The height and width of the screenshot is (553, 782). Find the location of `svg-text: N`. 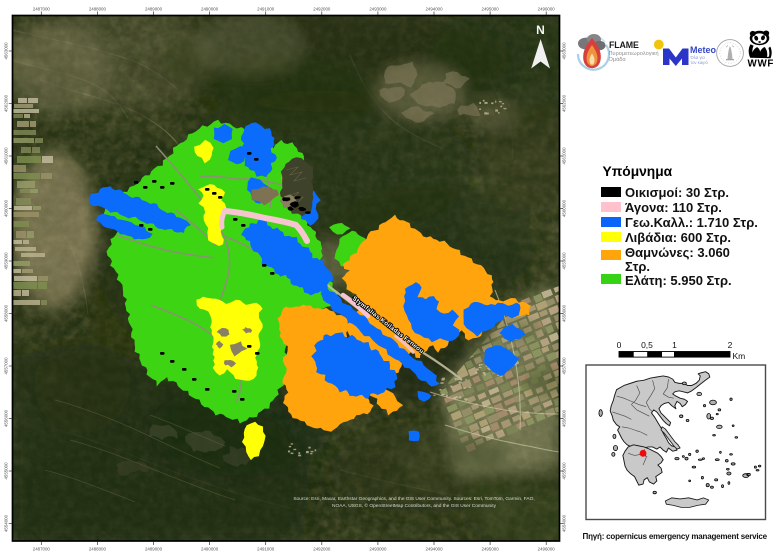

svg-text: N is located at coordinates (540, 30).